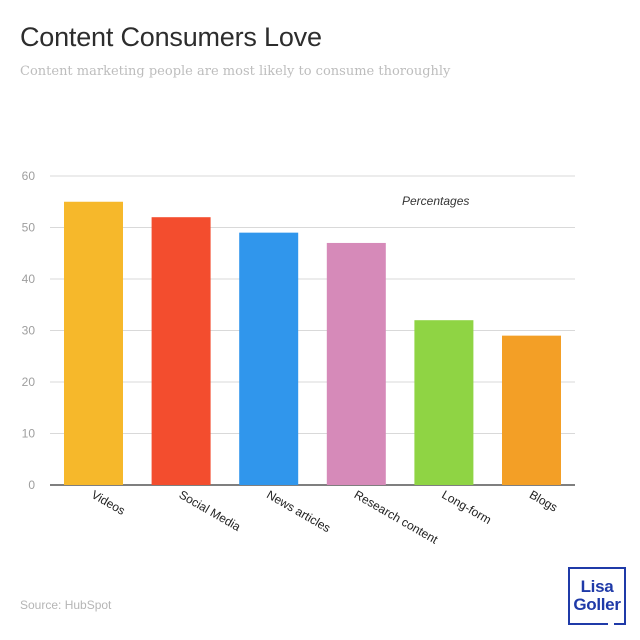 This screenshot has height=640, width=640. What do you see at coordinates (108, 502) in the screenshot?
I see `x-tick-label: Videos` at bounding box center [108, 502].